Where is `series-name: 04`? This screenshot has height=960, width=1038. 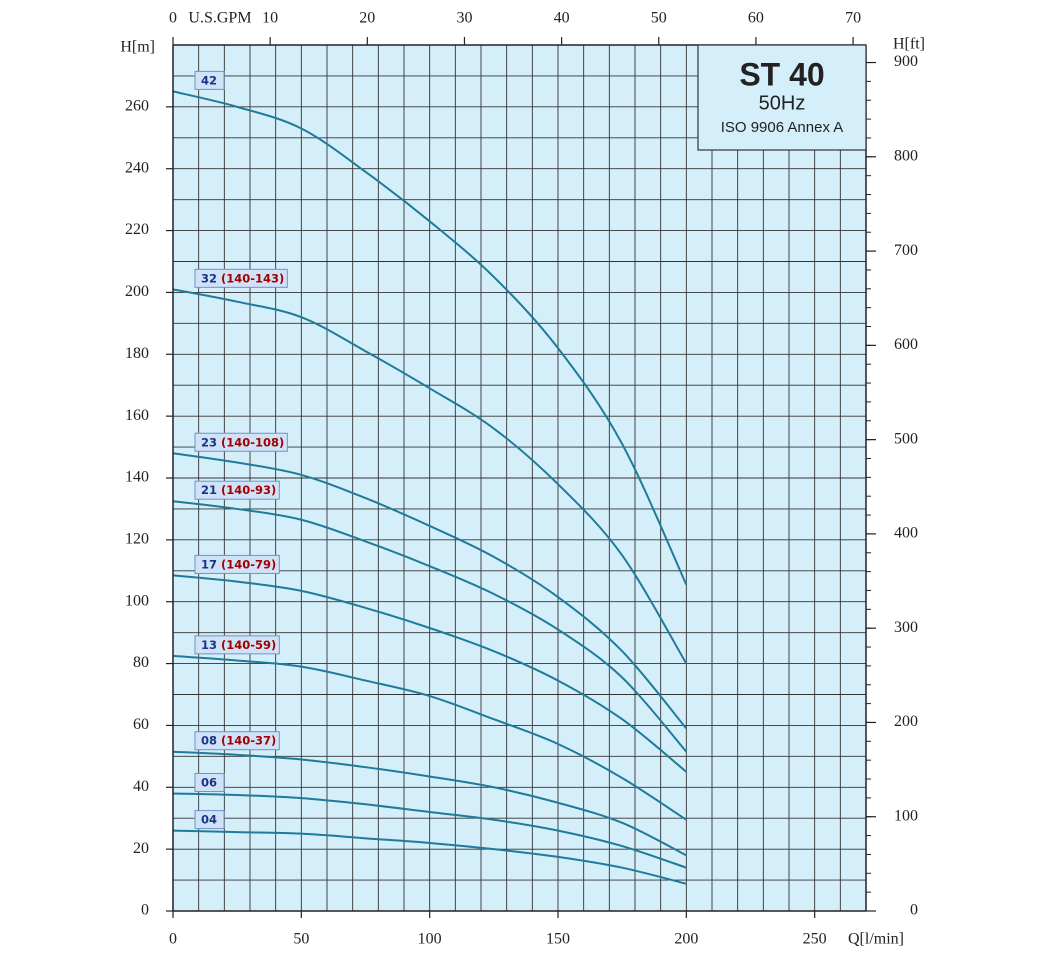 series-name: 04 is located at coordinates (209, 819).